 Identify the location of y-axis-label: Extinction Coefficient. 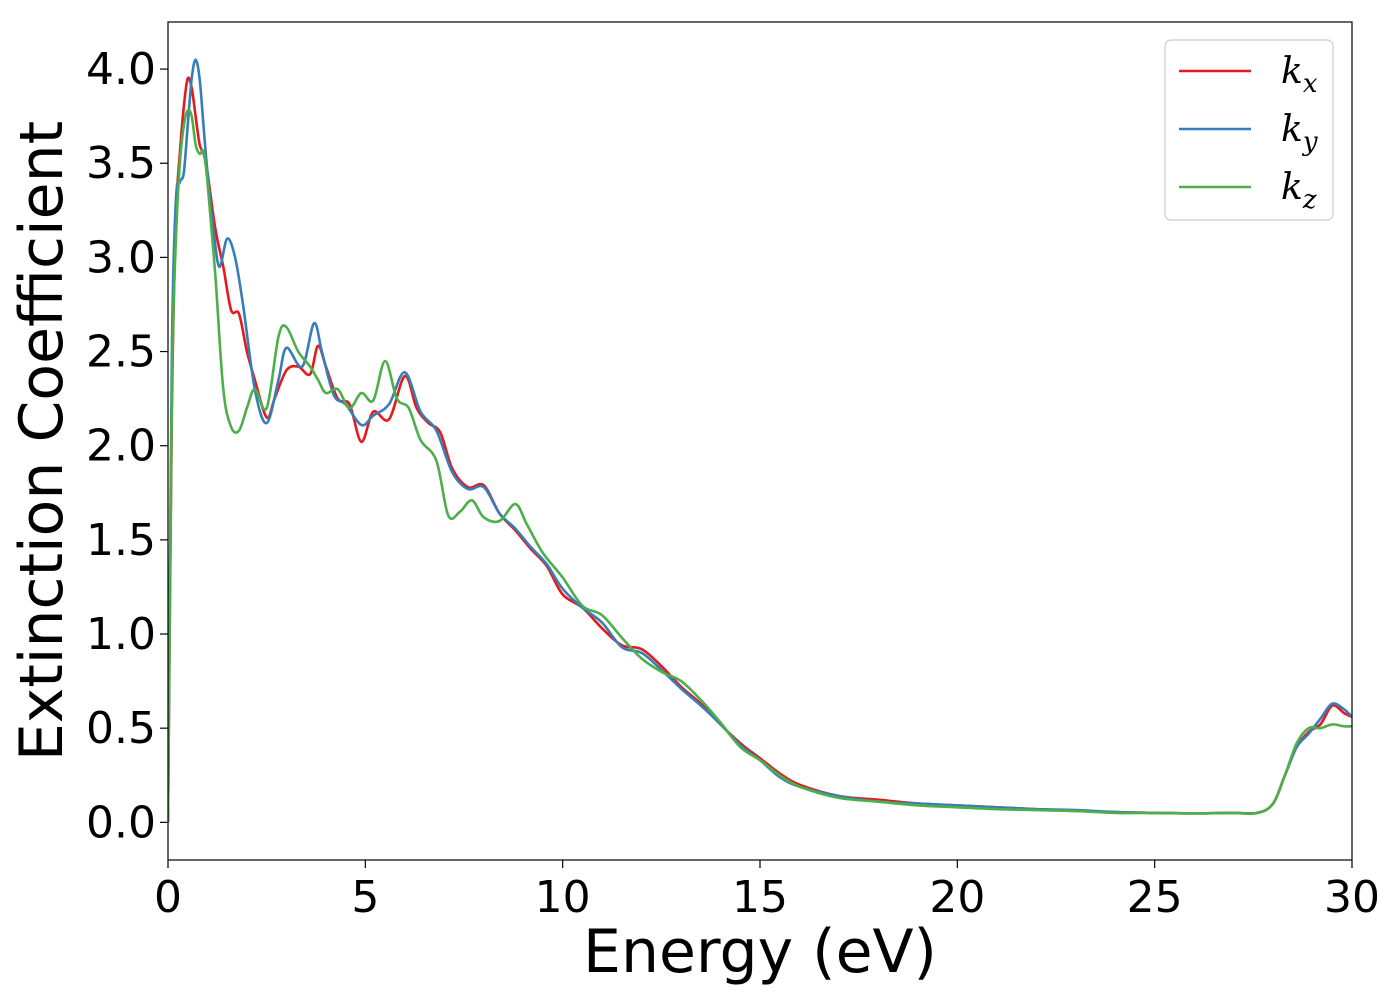
(42, 441).